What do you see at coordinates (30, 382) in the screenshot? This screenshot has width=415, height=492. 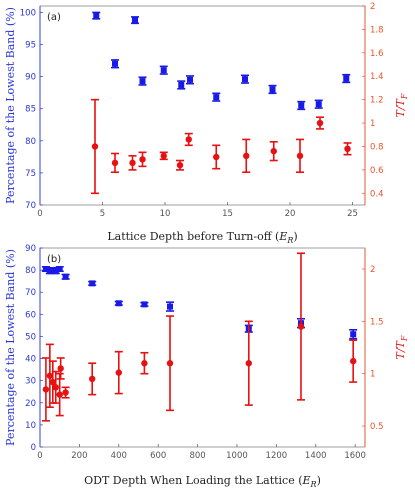 I see `left-y-tick-label: 30` at bounding box center [30, 382].